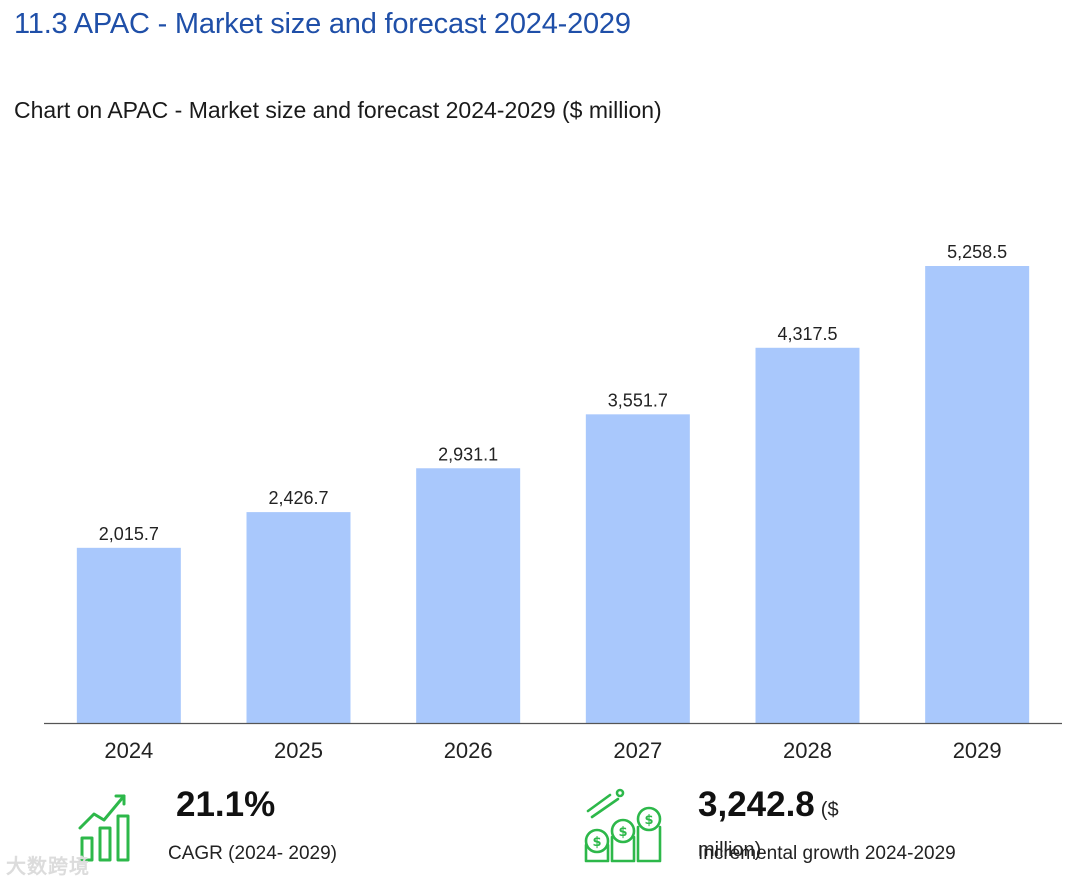 The height and width of the screenshot is (886, 1080). Describe the element at coordinates (298, 617) in the screenshot. I see `bar-2025` at that location.